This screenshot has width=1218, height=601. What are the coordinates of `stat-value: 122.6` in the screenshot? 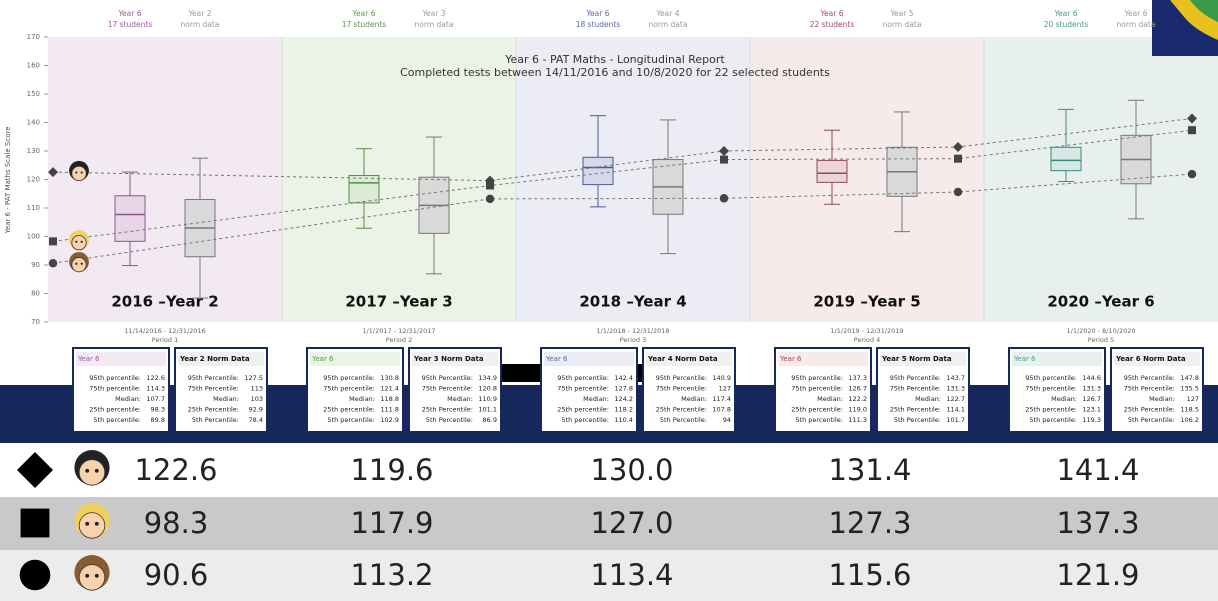 It's located at (155, 378).